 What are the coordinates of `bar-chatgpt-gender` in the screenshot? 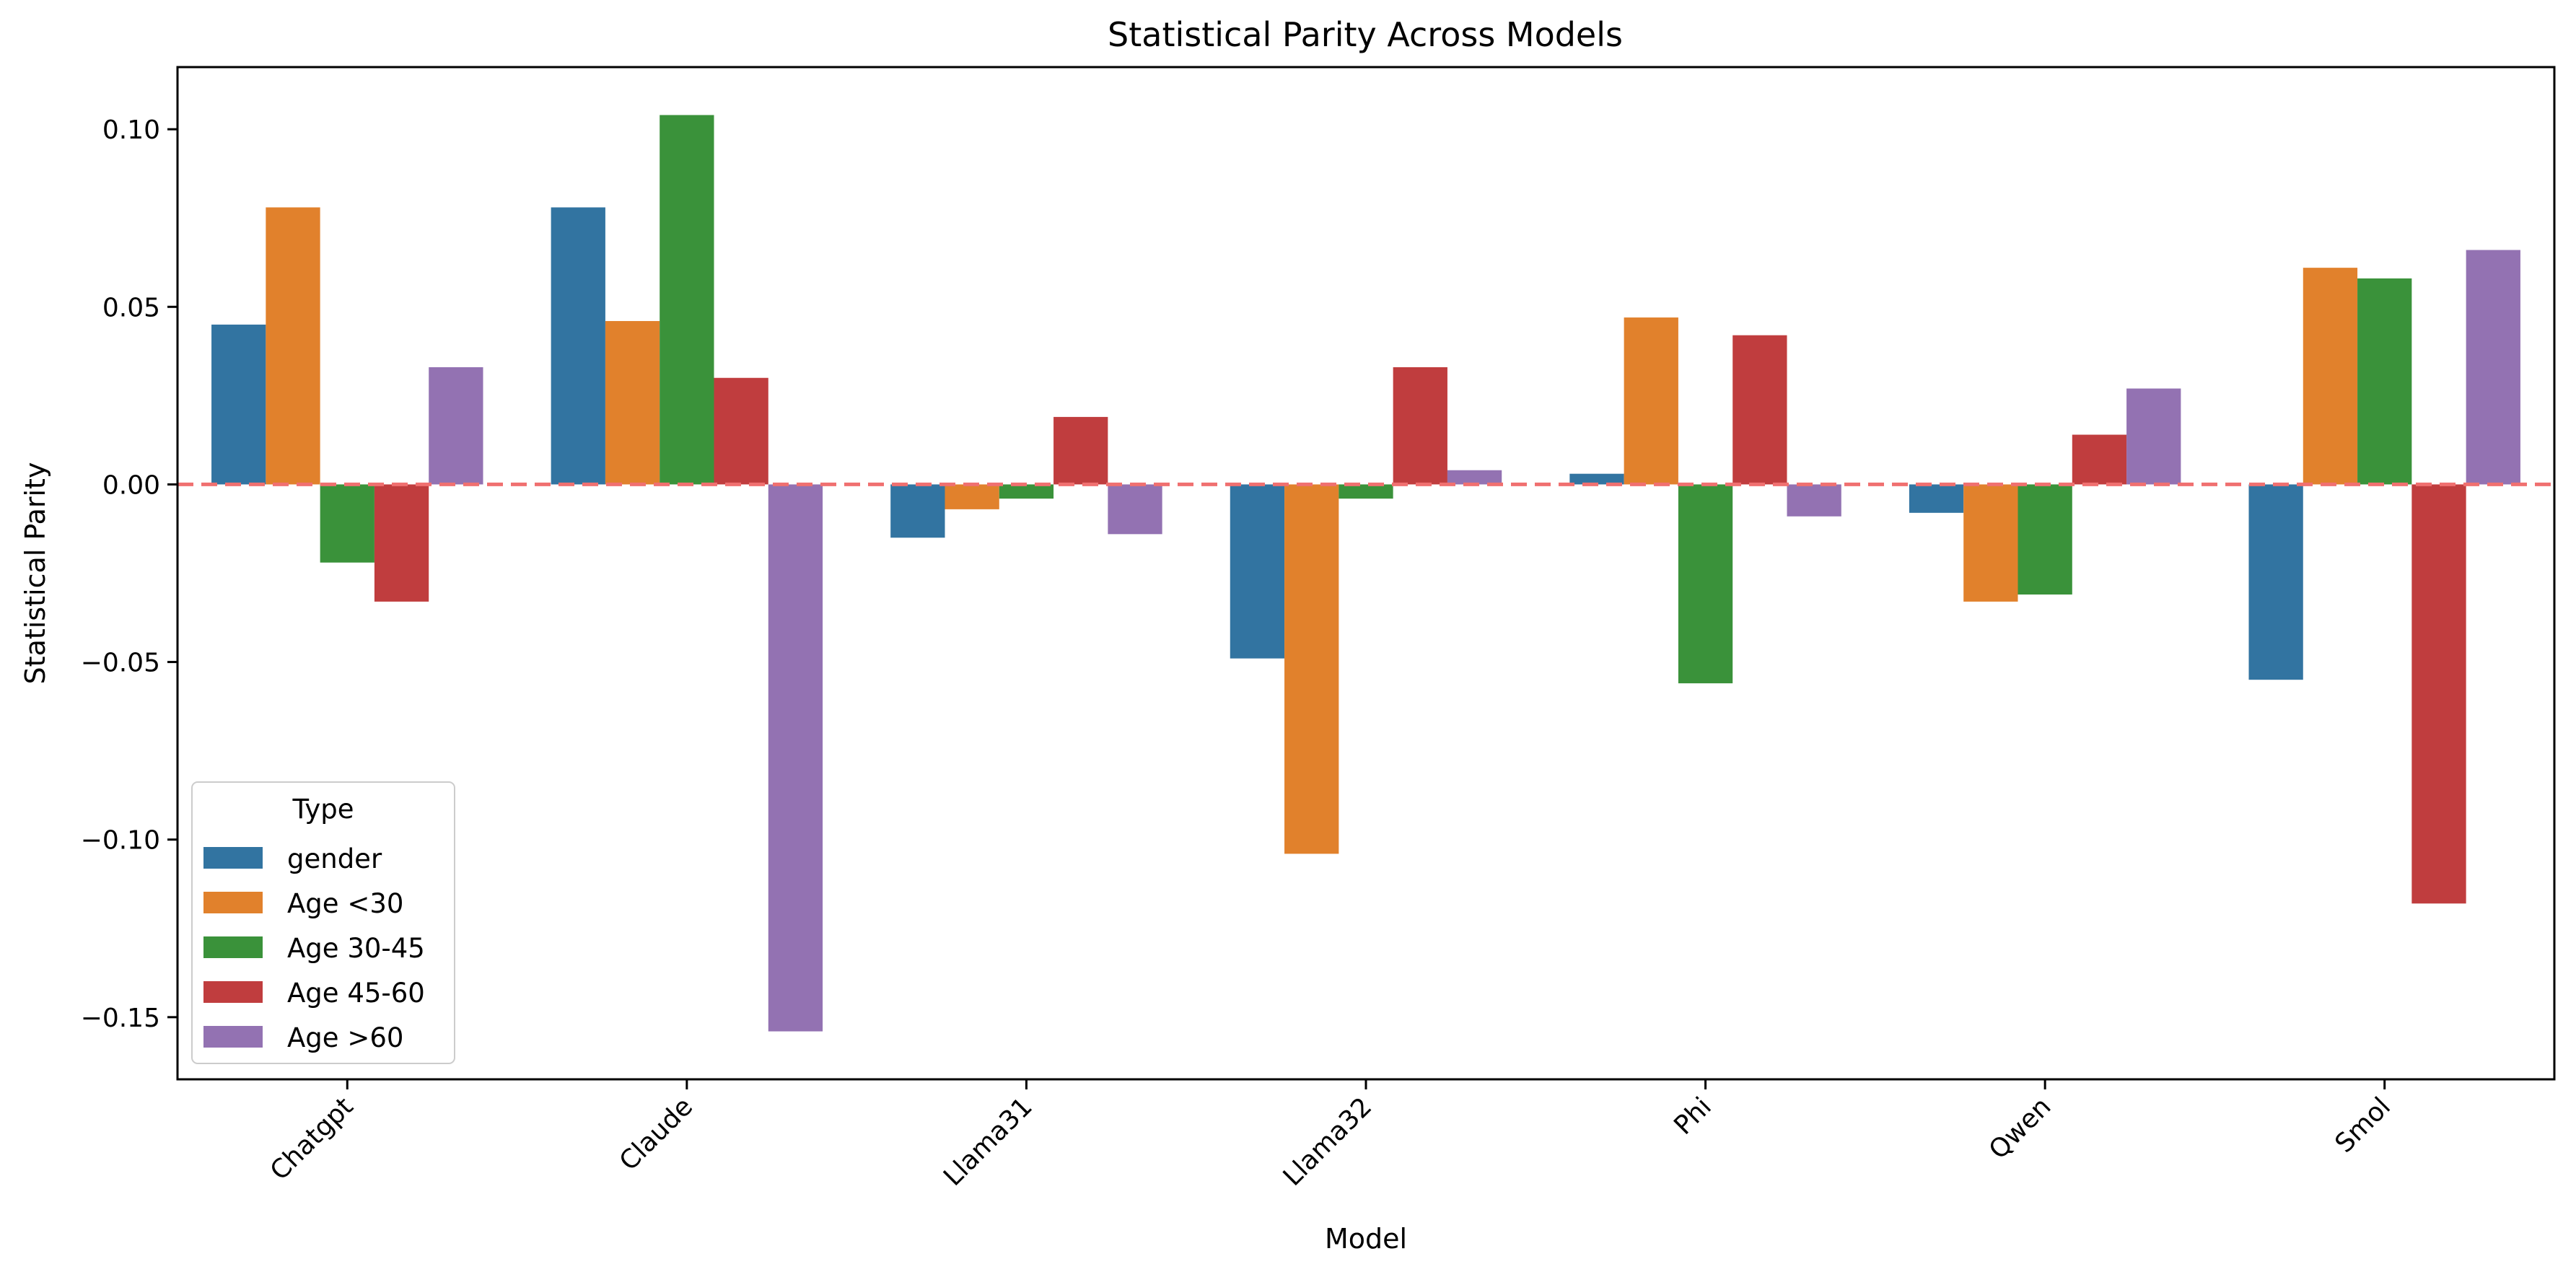 It's located at (238, 404).